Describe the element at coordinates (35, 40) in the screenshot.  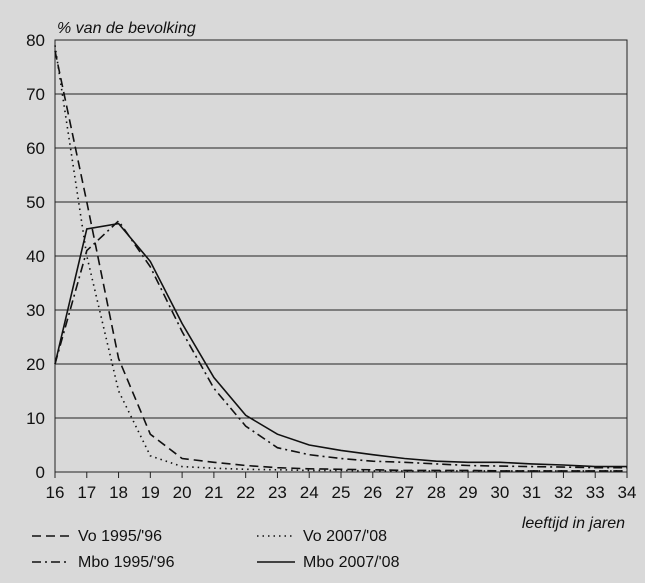
I see `y-tick-label: 80` at that location.